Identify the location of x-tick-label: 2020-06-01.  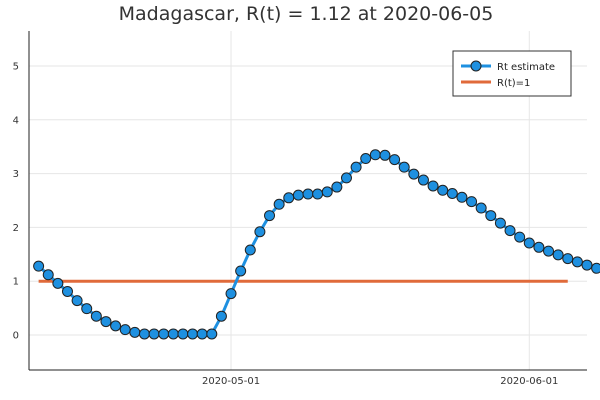
(529, 381).